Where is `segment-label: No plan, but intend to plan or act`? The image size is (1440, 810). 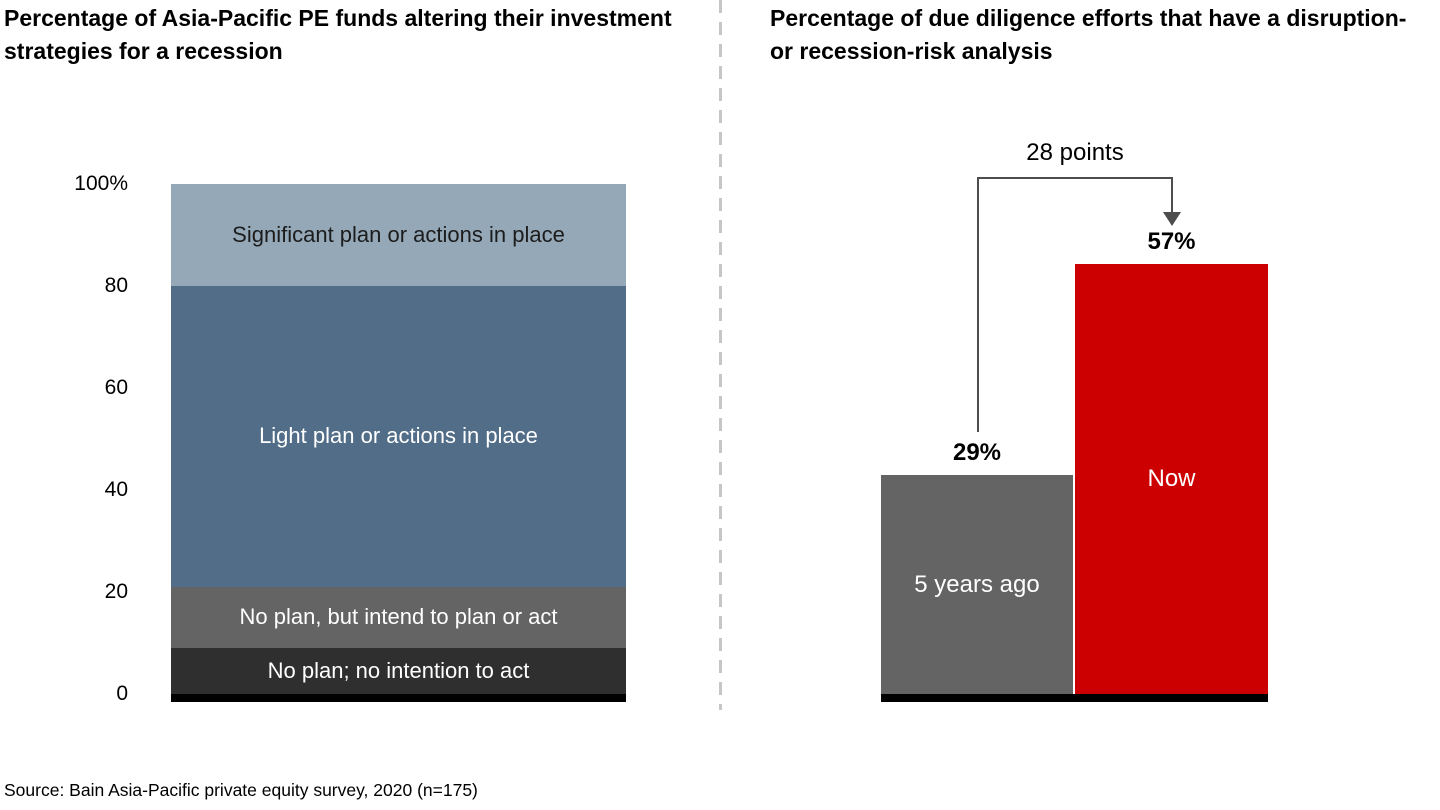 segment-label: No plan, but intend to plan or act is located at coordinates (398, 617).